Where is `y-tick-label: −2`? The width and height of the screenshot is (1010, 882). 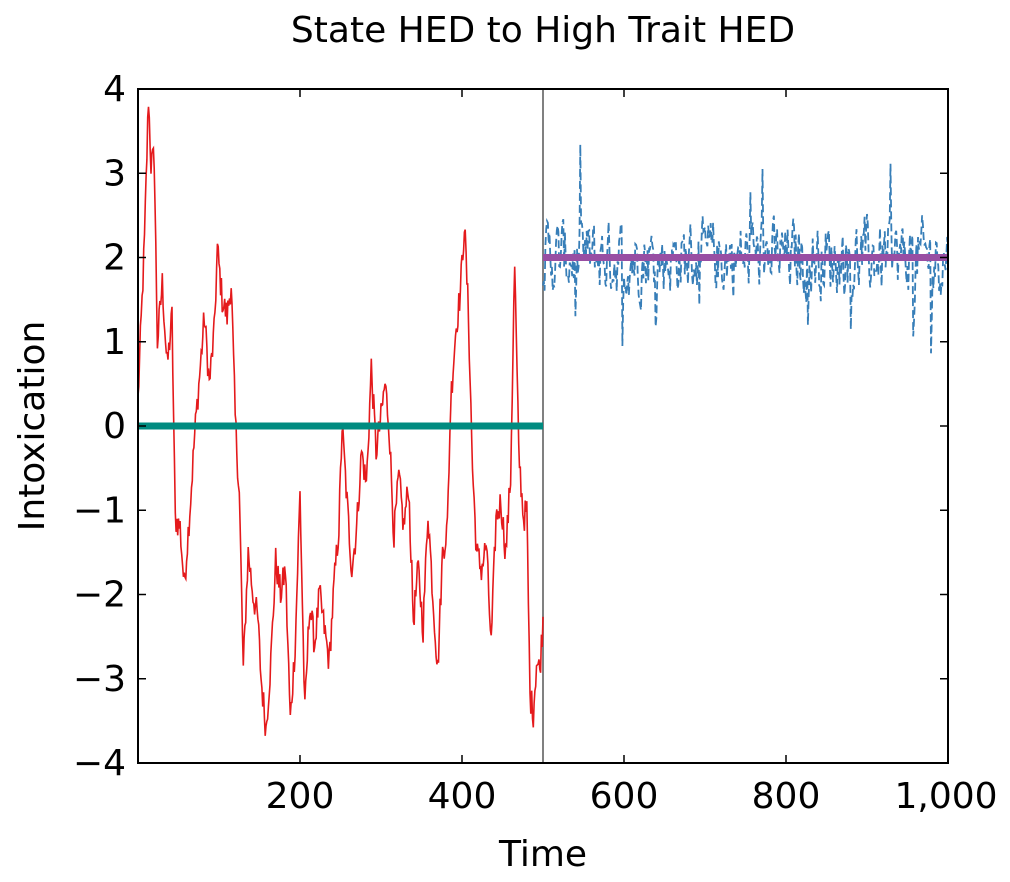
y-tick-label: −2 is located at coordinates (99, 595).